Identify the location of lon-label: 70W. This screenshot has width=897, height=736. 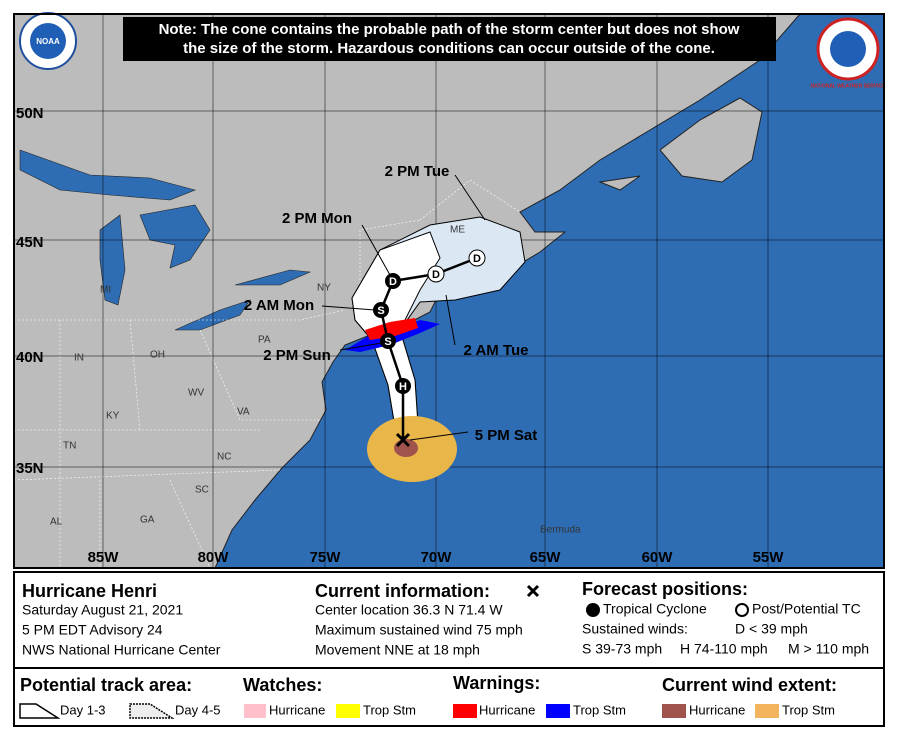
(437, 557).